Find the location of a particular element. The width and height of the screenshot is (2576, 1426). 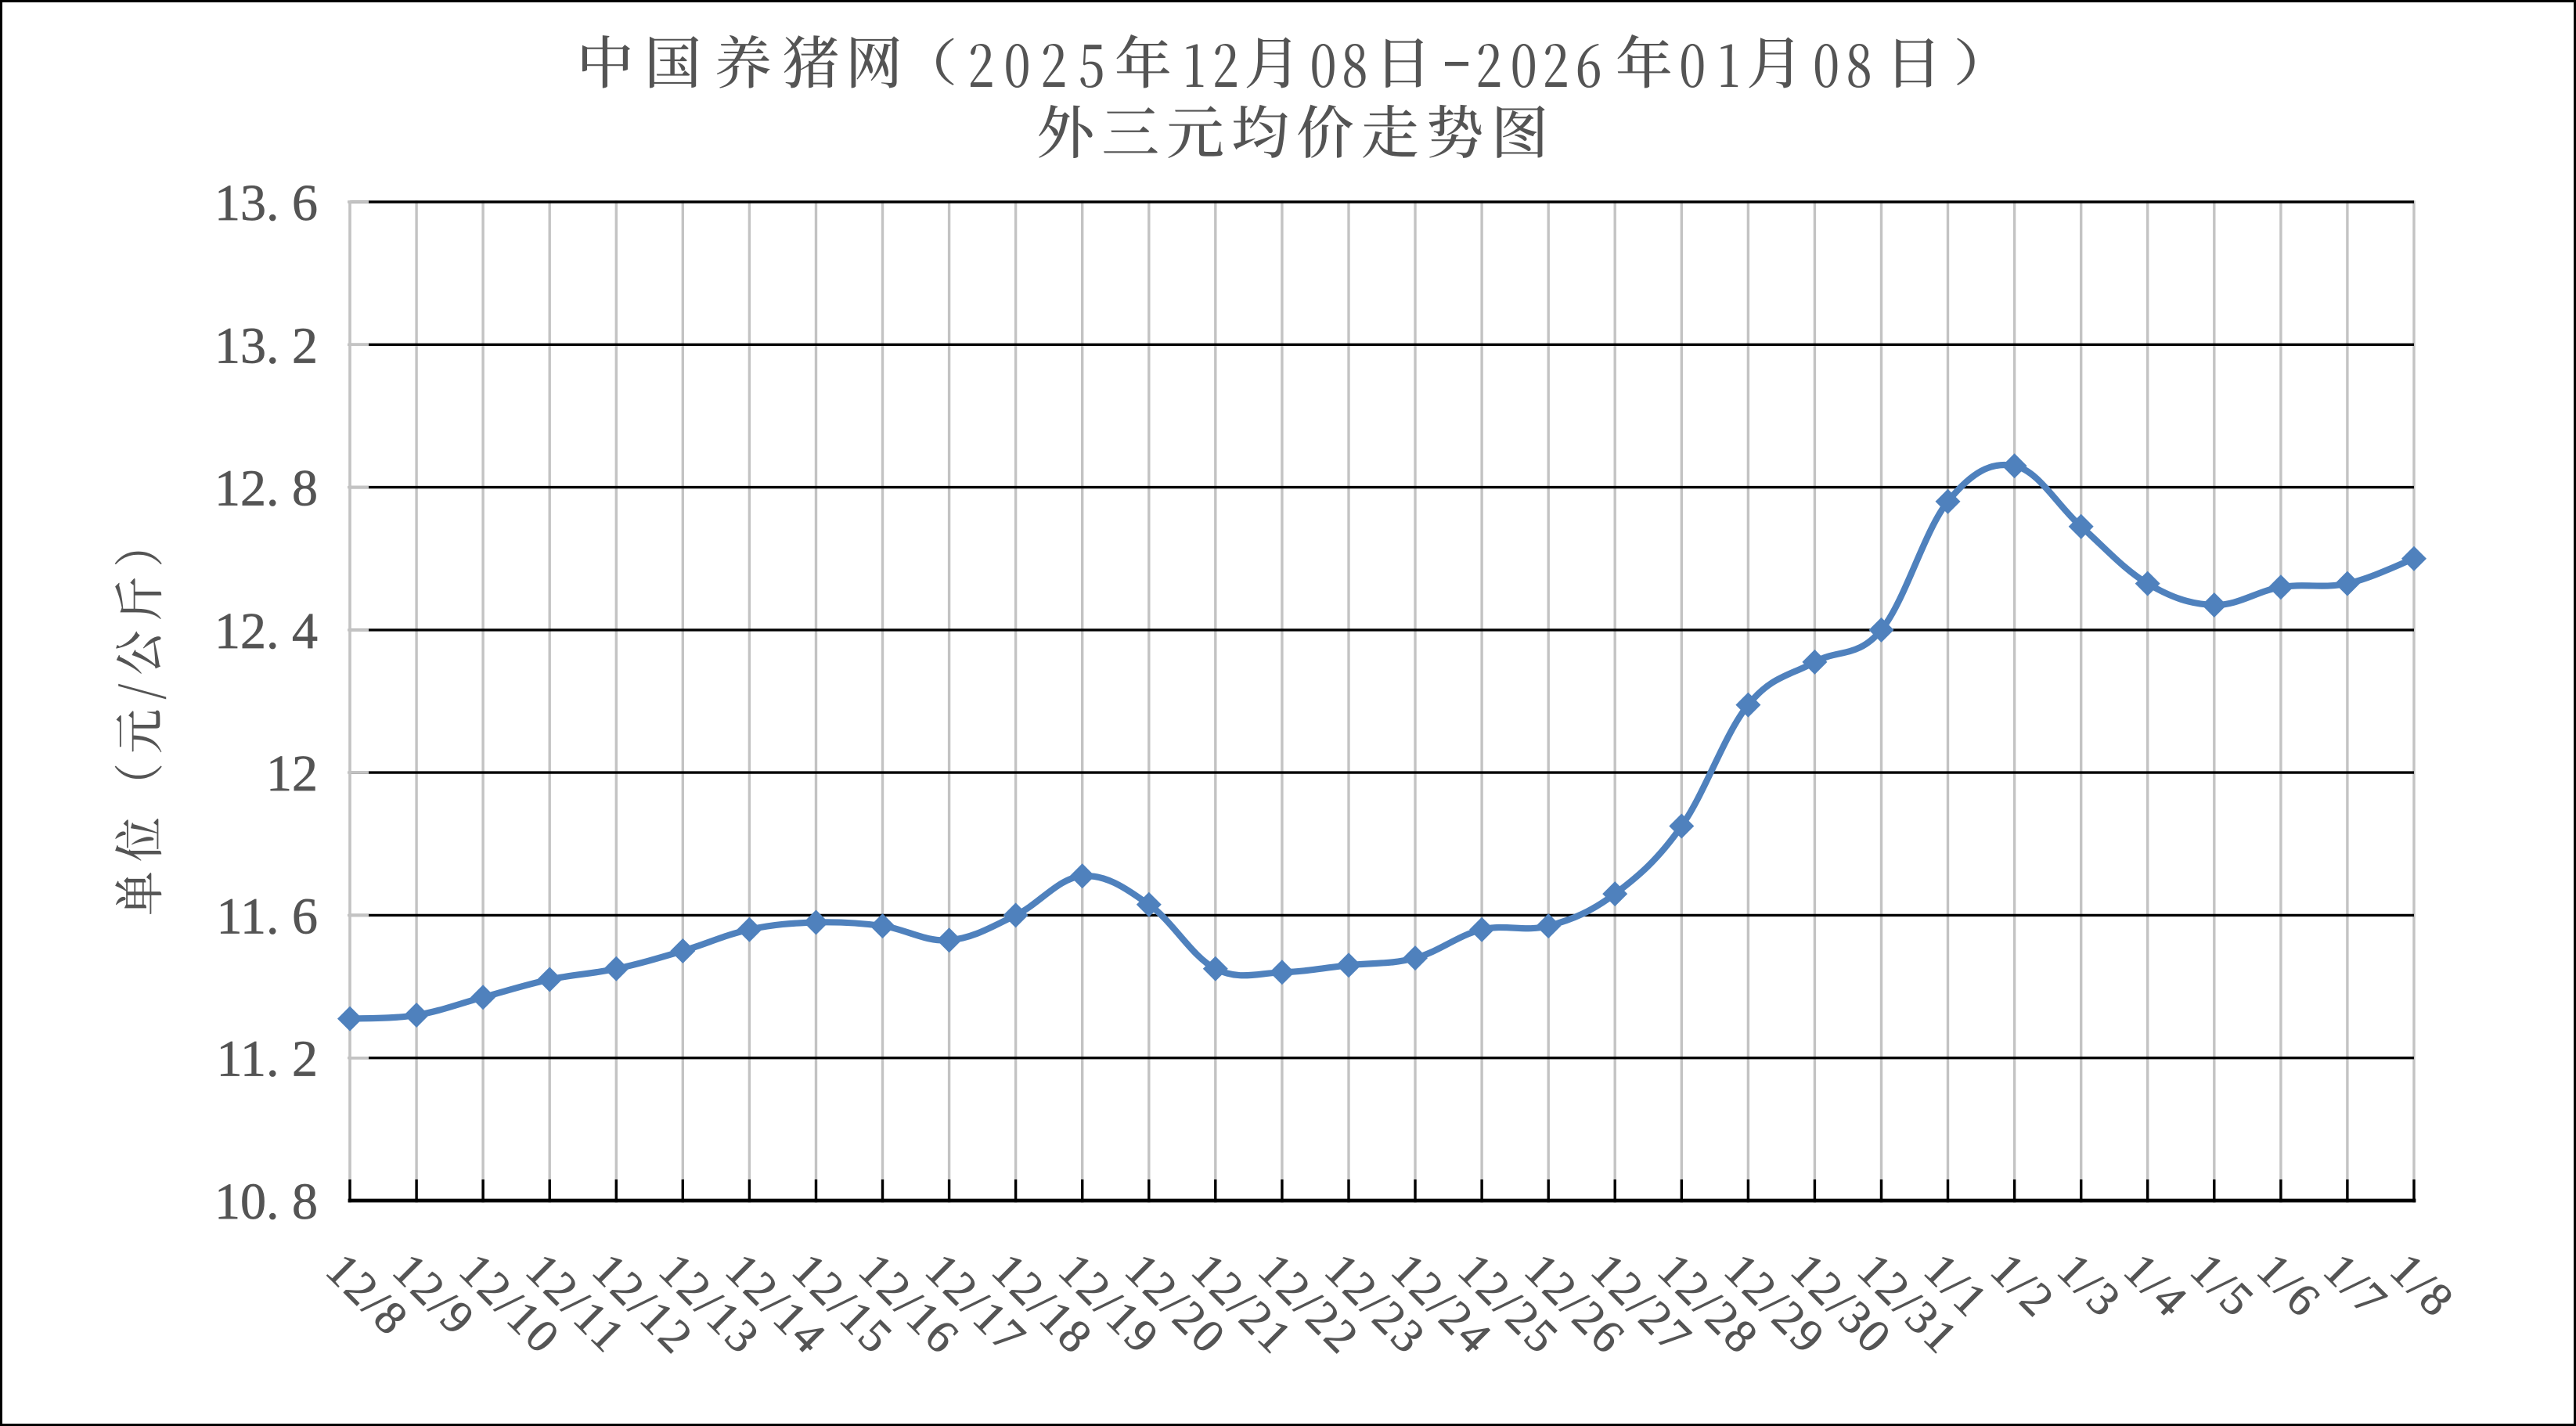

svg-text: 12. 8 is located at coordinates (266, 488).